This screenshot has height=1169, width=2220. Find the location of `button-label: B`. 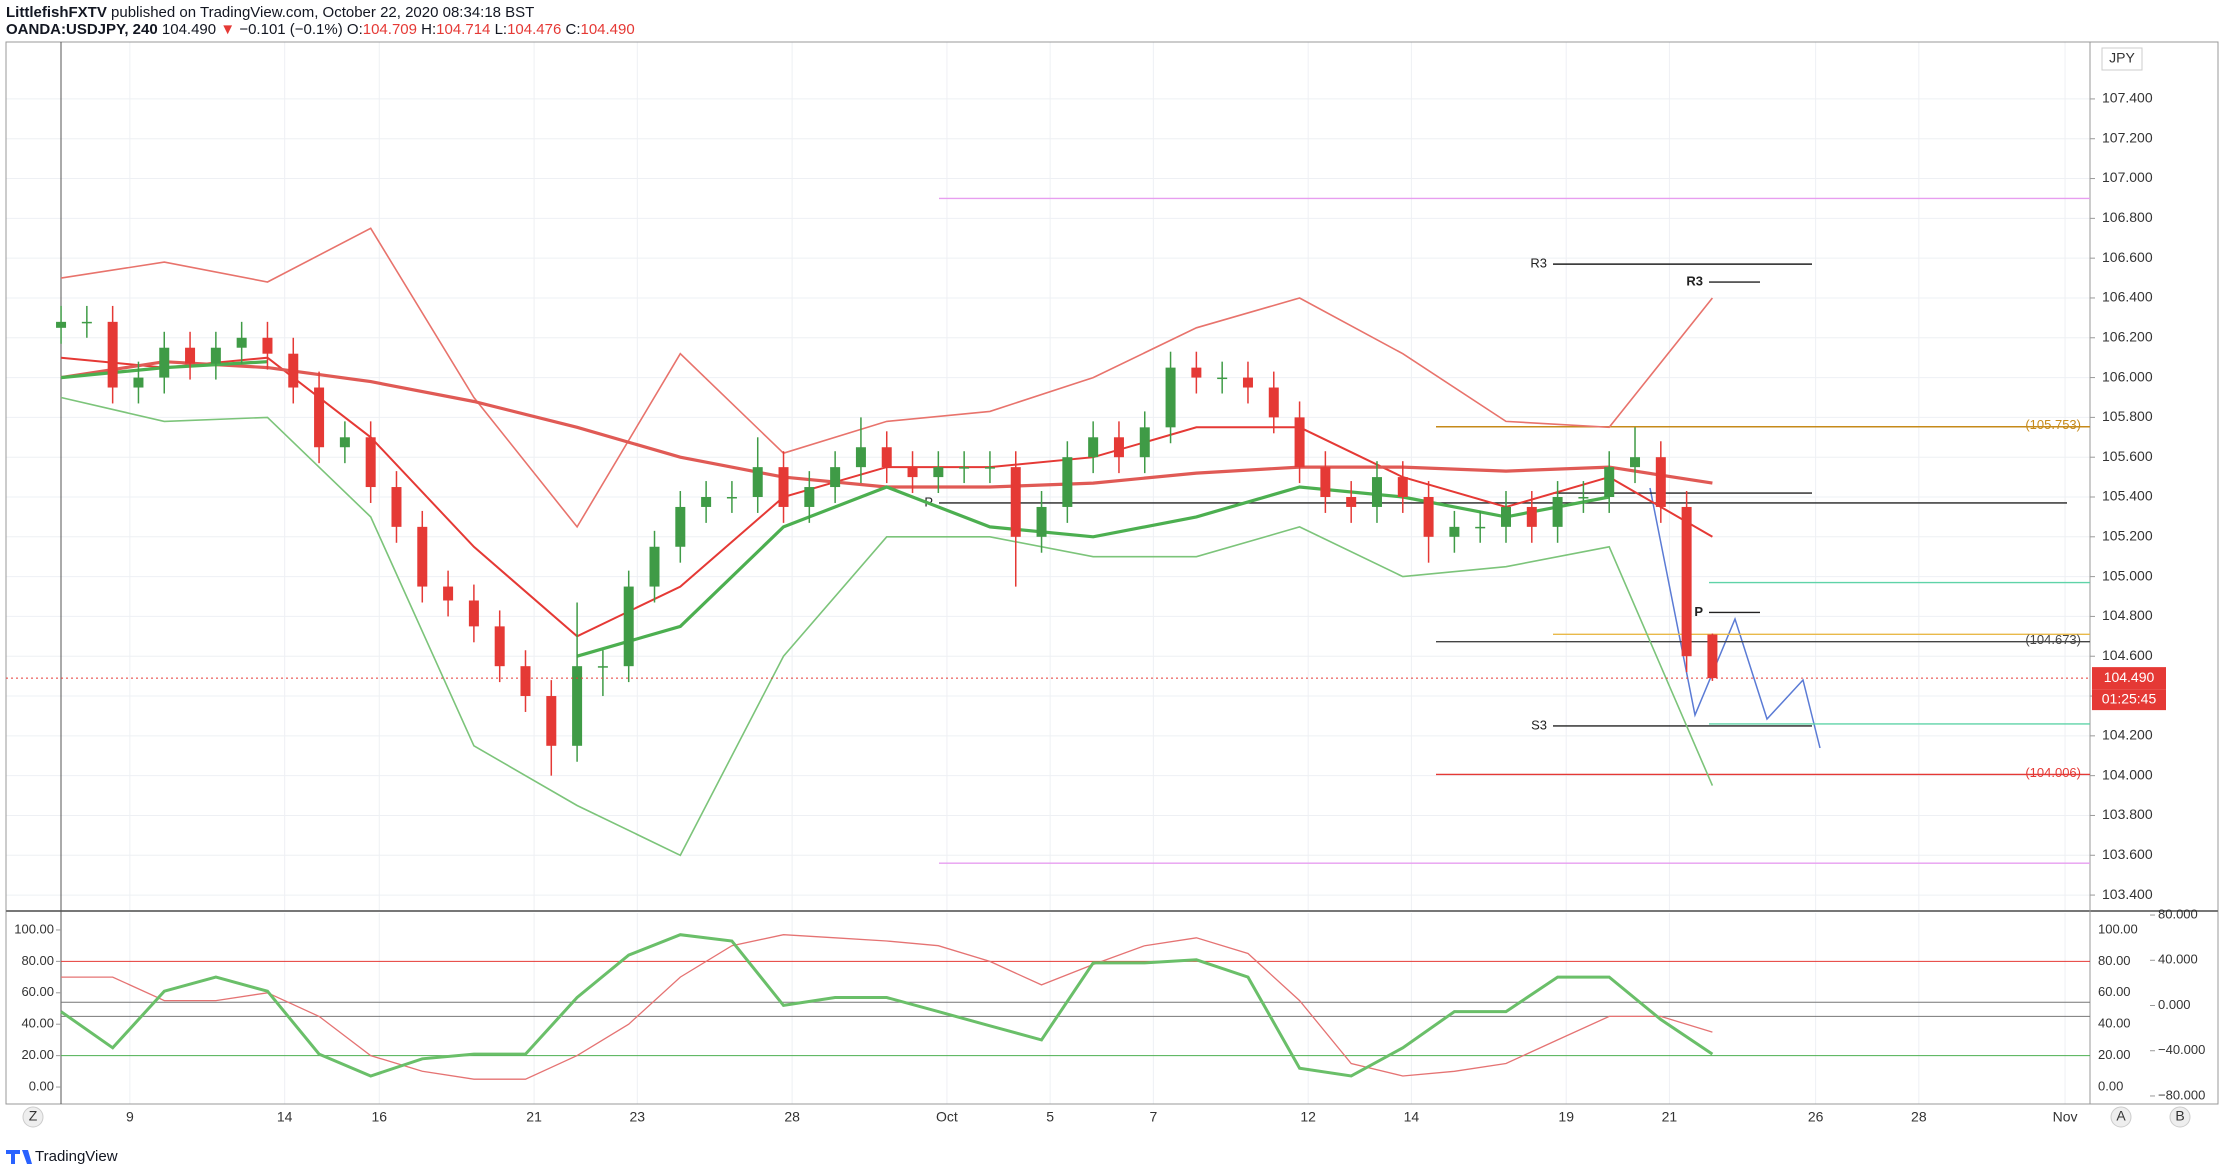

button-label: B is located at coordinates (2179, 1116).